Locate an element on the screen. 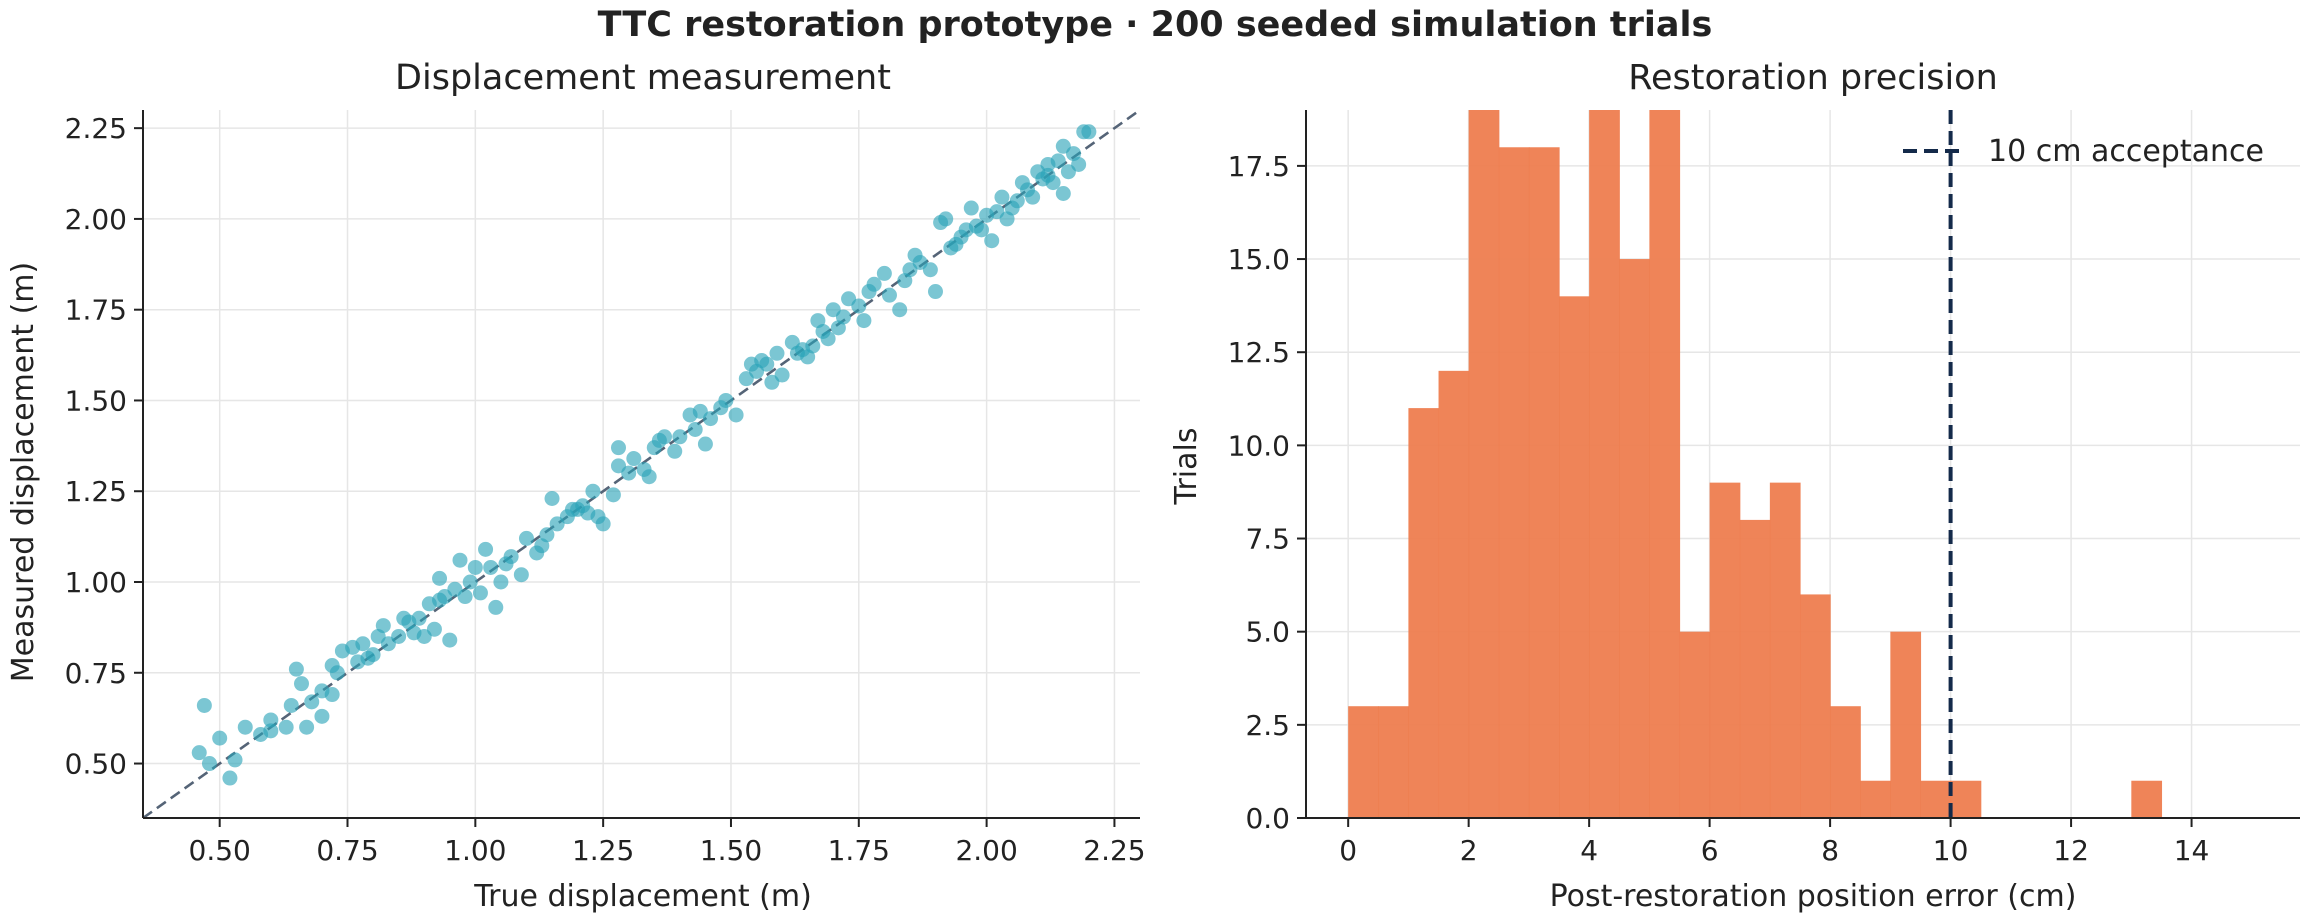 This screenshot has height=924, width=2310. histogram-x-axis-label: Post-restoration position error (cm) is located at coordinates (1813, 896).